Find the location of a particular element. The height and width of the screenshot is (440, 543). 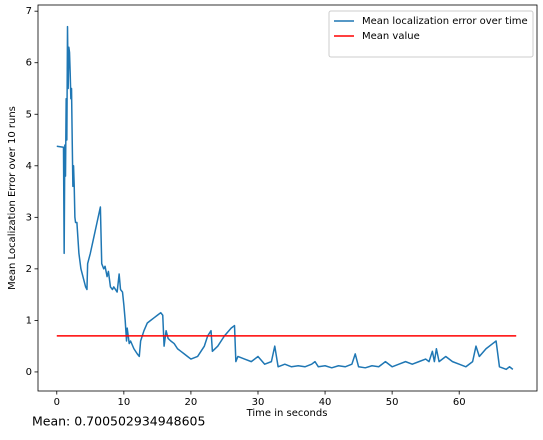

y-tick-label: 4 is located at coordinates (29, 166).